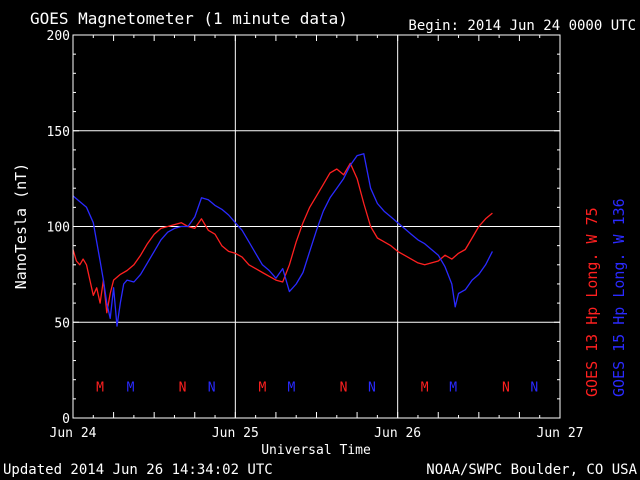  What do you see at coordinates (62, 323) in the screenshot?
I see `y-tick-label: 50` at bounding box center [62, 323].